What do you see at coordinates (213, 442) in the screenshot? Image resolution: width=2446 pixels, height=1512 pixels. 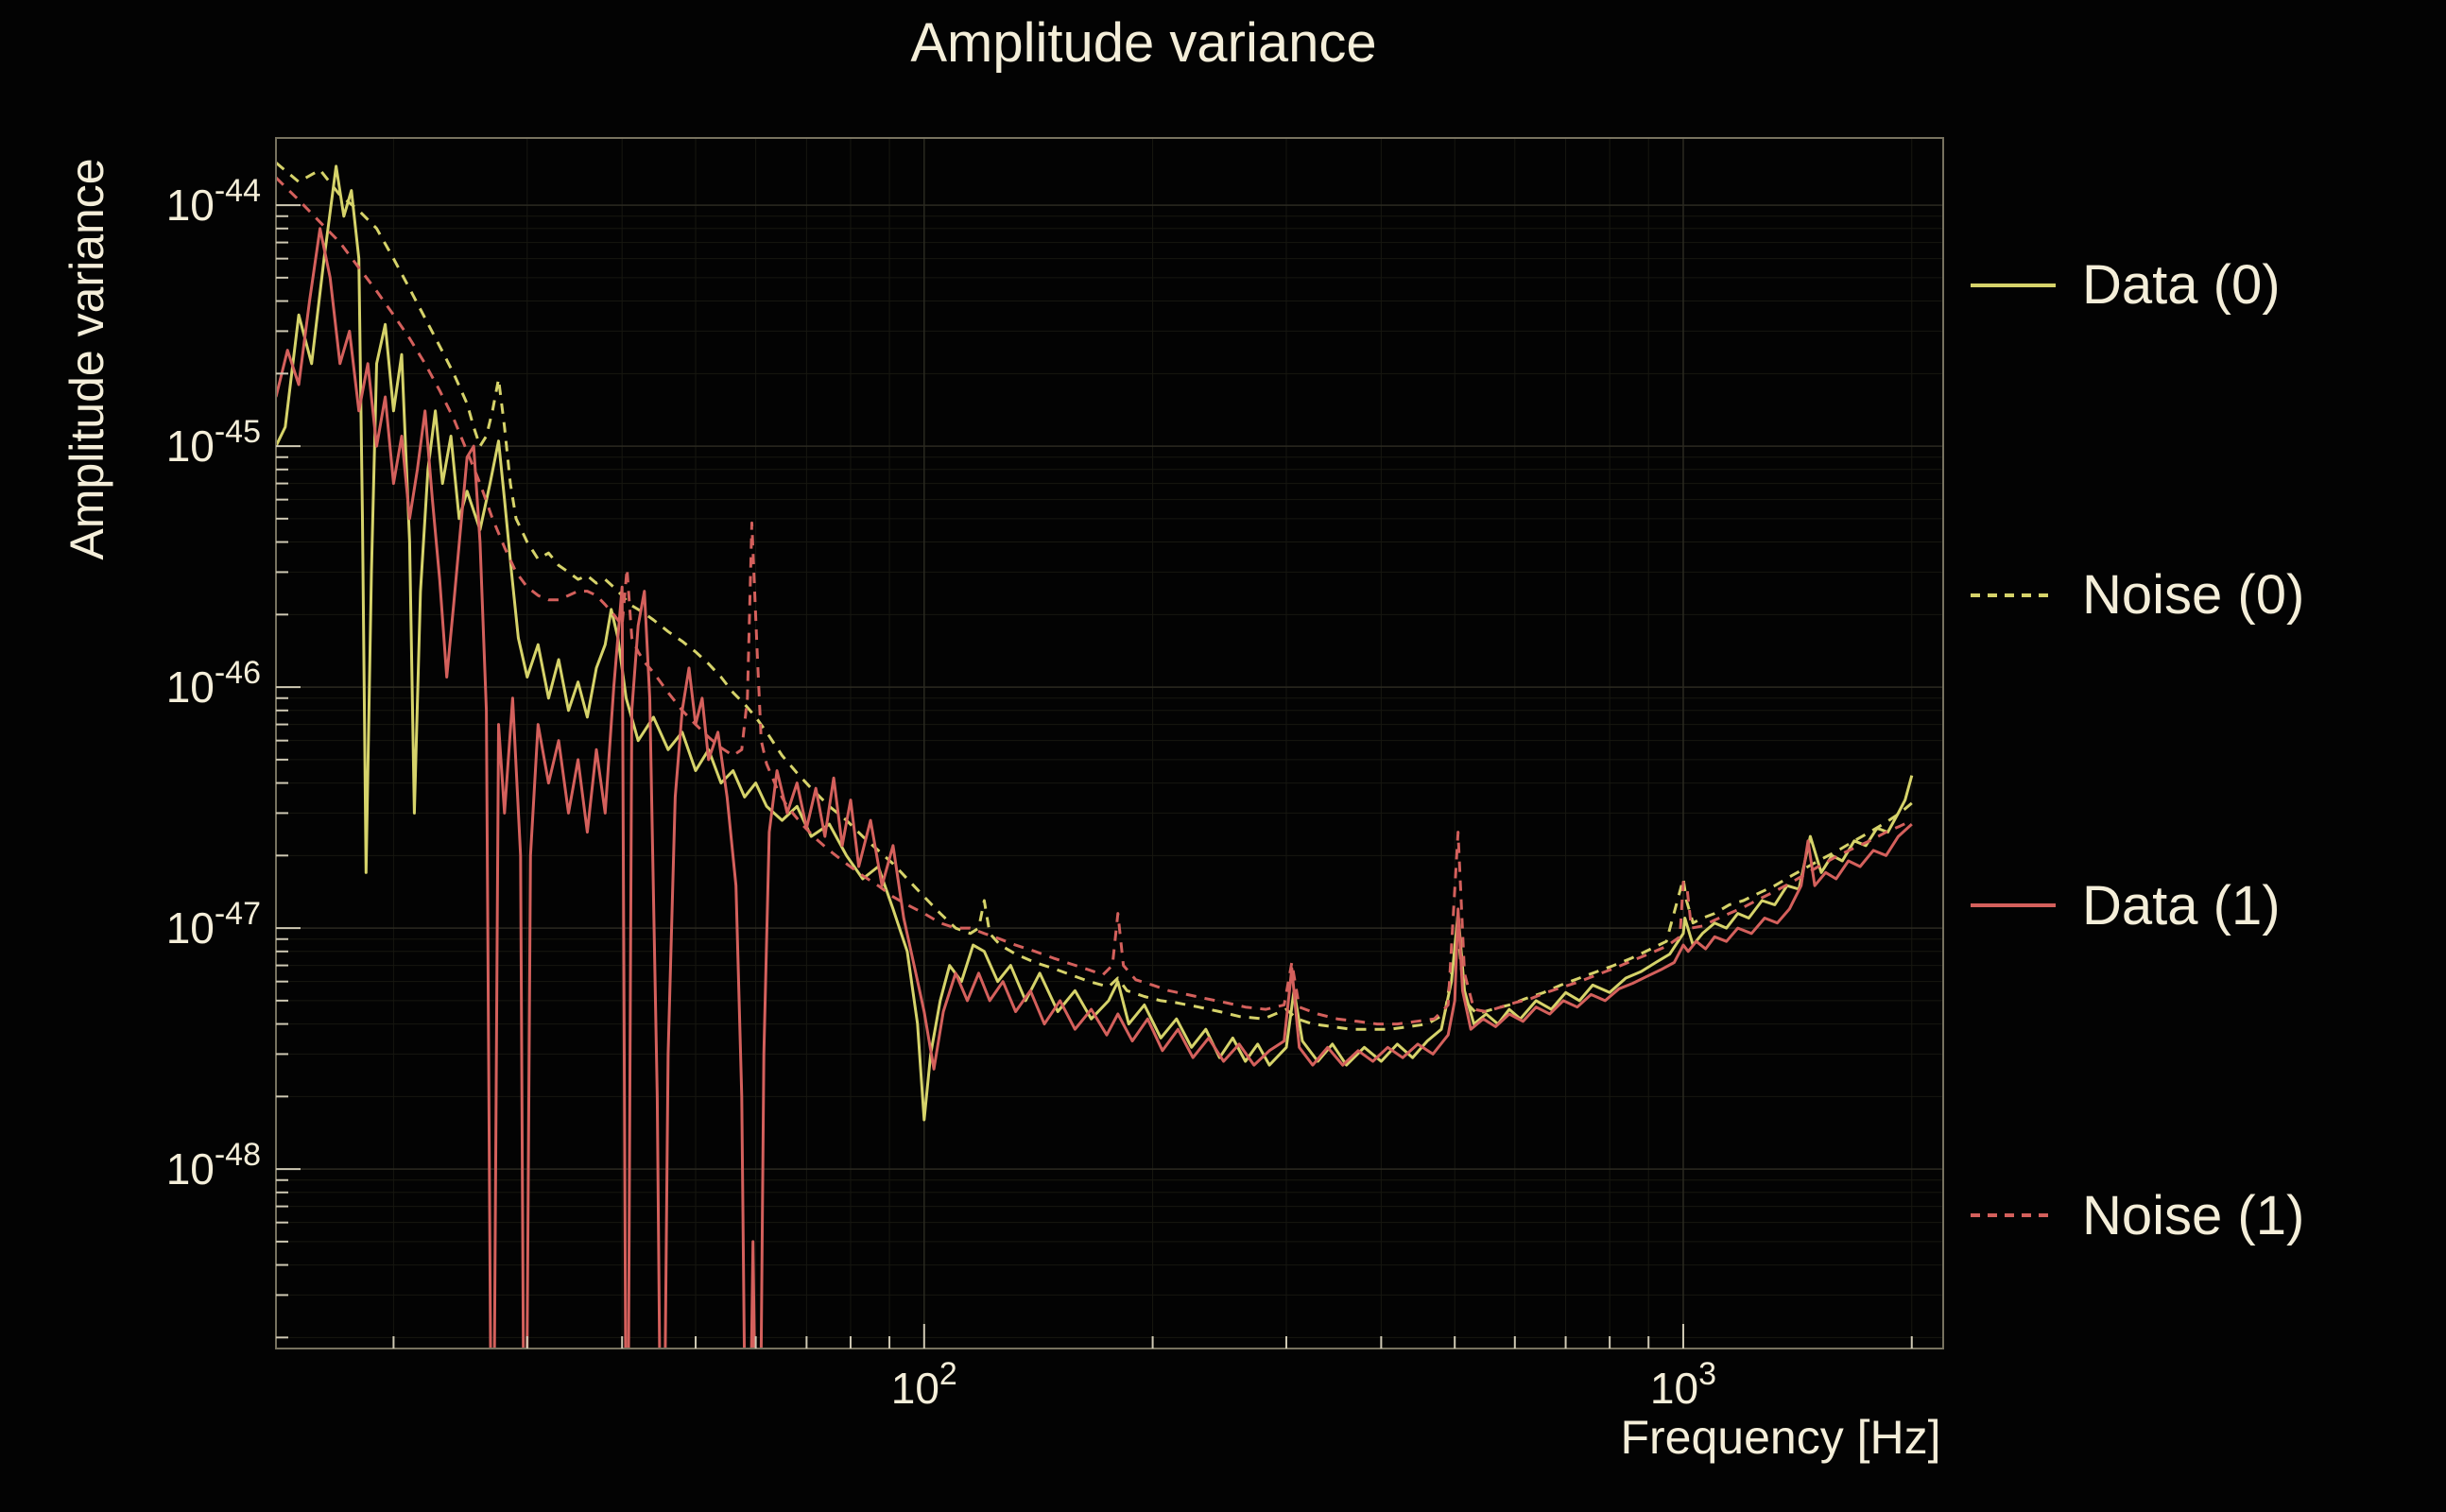 I see `y-tick-label: 10-45` at bounding box center [213, 442].